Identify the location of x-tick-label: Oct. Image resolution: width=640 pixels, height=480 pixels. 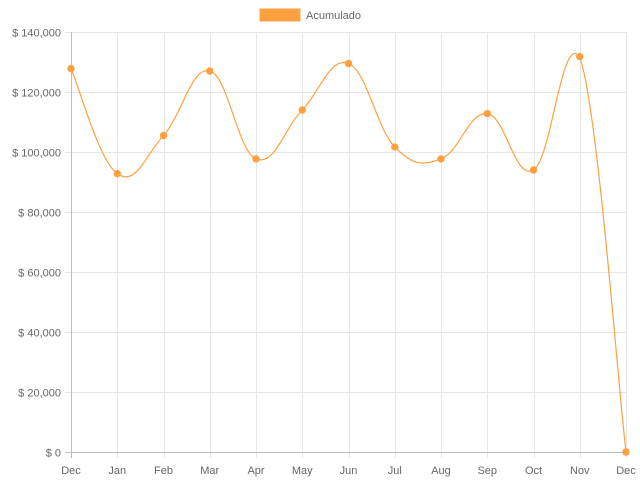
(533, 471).